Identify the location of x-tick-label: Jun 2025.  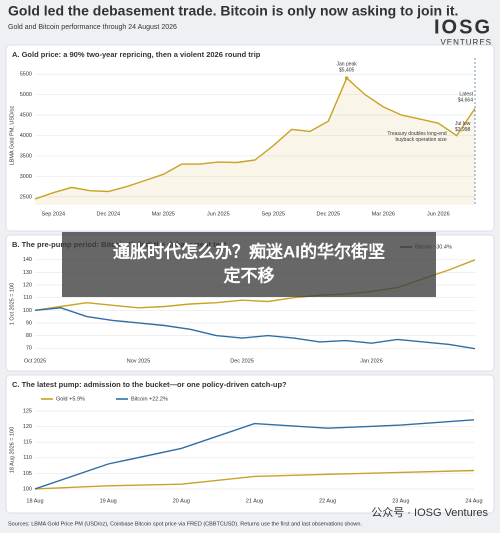
(218, 214).